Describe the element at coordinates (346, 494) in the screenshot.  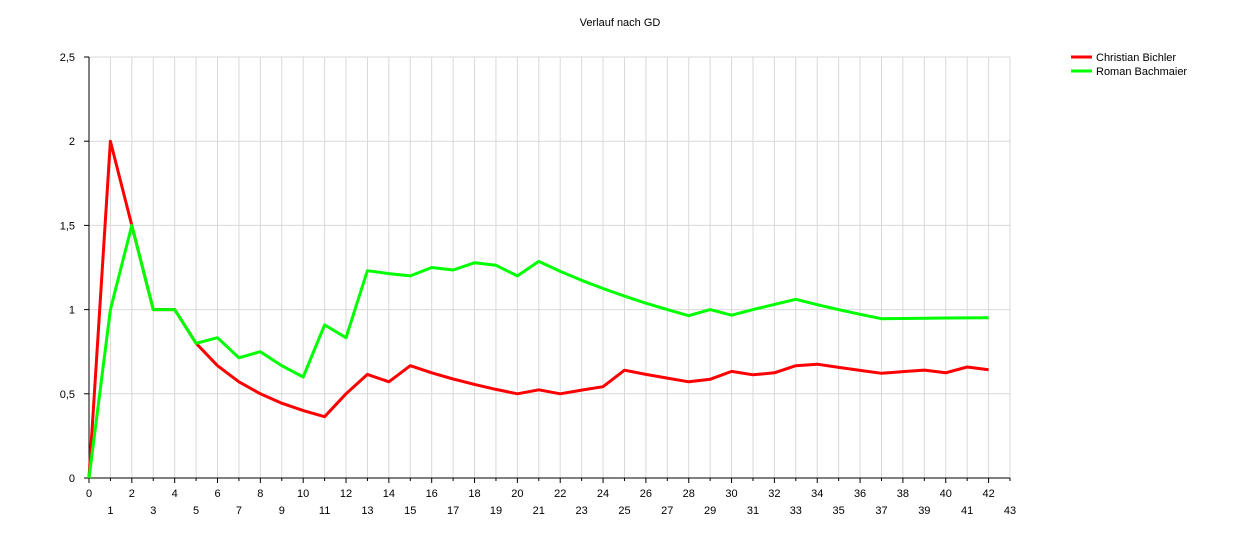
I see `x-tick-label: 12` at that location.